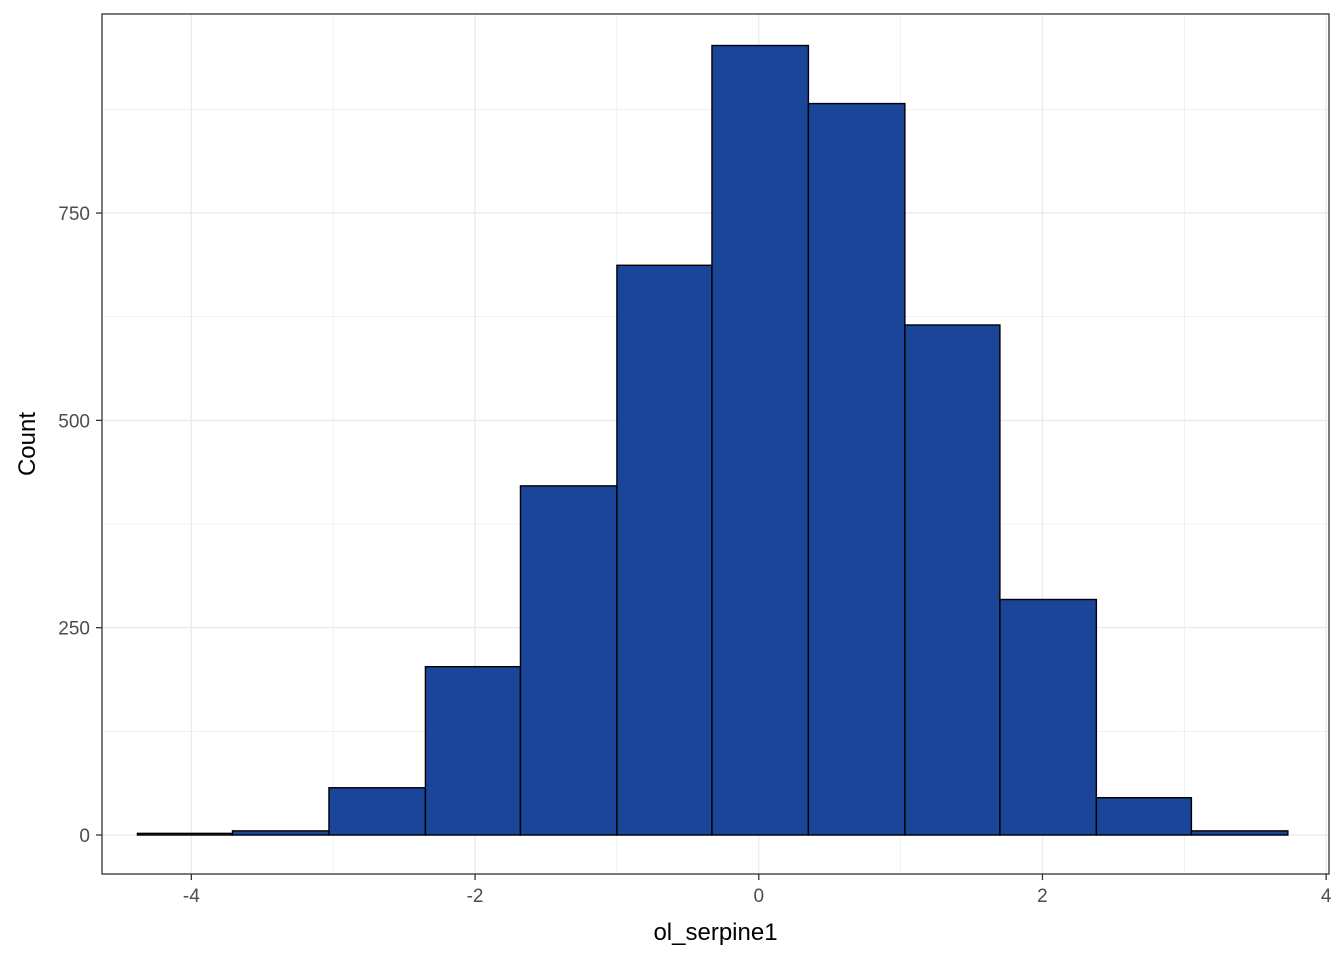 The width and height of the screenshot is (1344, 960). Describe the element at coordinates (475, 896) in the screenshot. I see `x-tick-label: -2` at that location.